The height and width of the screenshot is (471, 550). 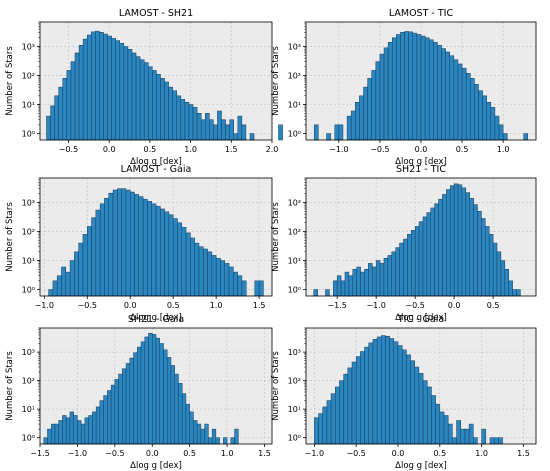 What do you see at coordinates (130, 305) in the screenshot?
I see `x-tick-label: 0.0` at bounding box center [130, 305].